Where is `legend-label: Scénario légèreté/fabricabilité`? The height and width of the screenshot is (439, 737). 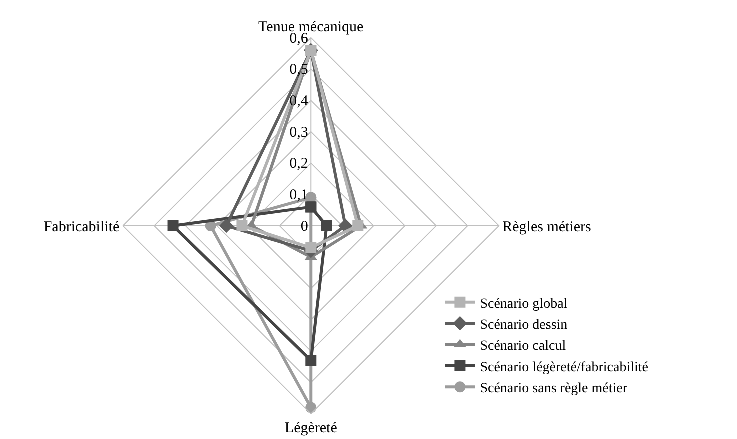 legend-label: Scénario légèreté/fabricabilité is located at coordinates (564, 368).